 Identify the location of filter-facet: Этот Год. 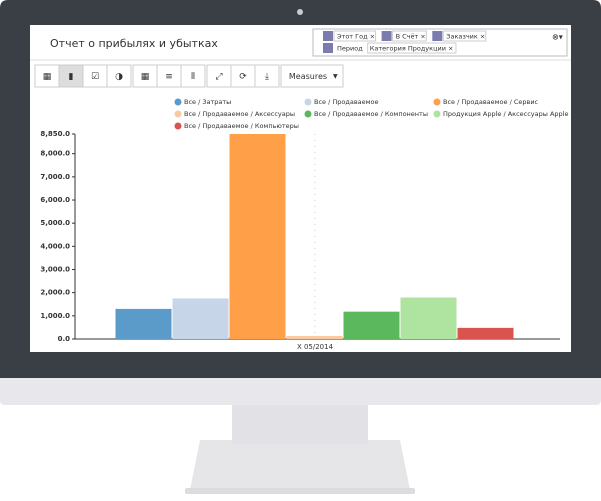
(352, 37).